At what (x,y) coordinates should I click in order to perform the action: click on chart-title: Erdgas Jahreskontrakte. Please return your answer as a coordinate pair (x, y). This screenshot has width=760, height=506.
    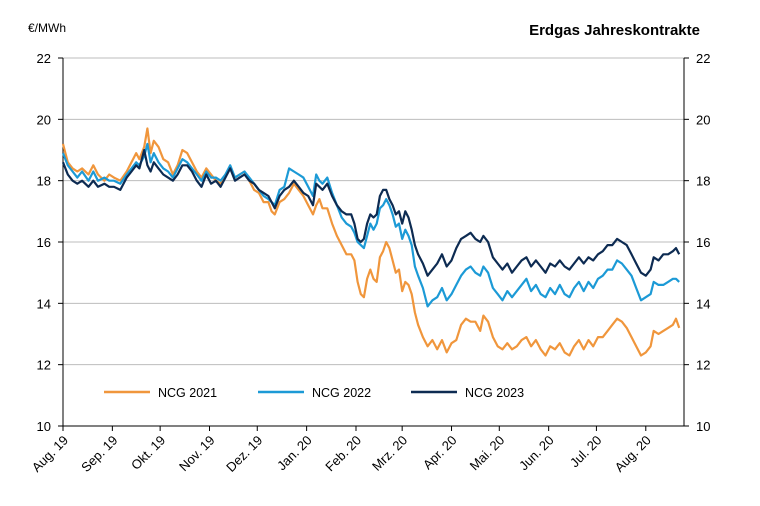
    Looking at the image, I should click on (614, 30).